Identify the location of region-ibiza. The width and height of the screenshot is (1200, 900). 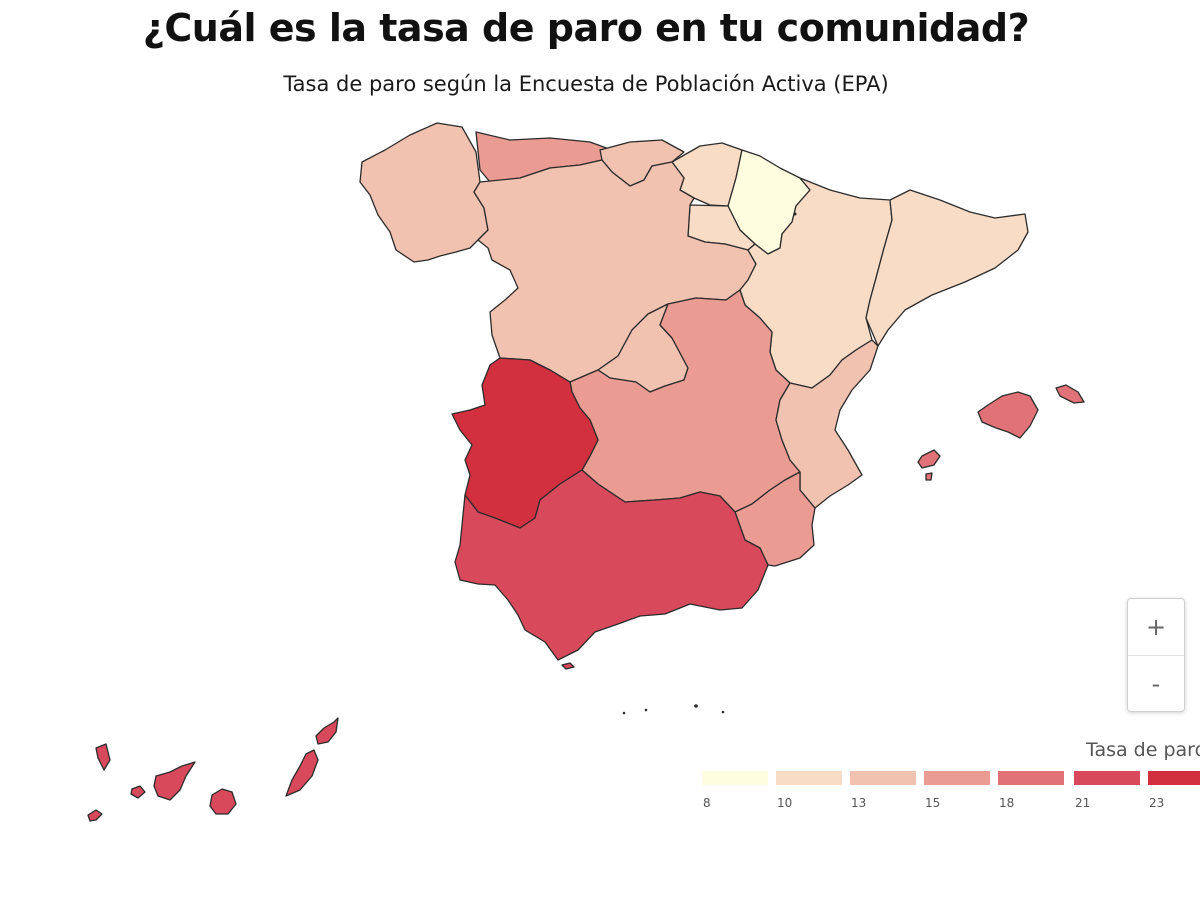
(929, 459).